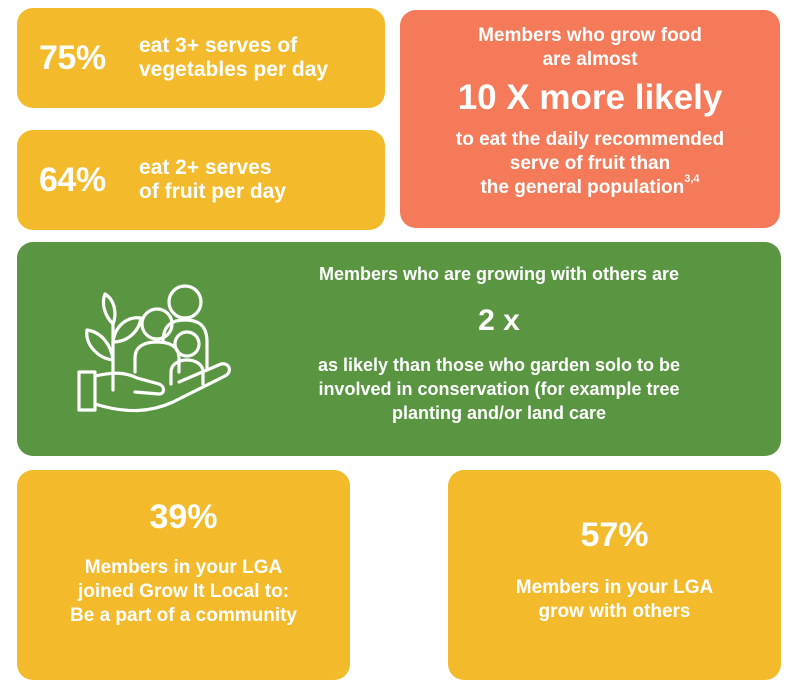 The width and height of the screenshot is (800, 697). I want to click on joined-line-1: Members in your LGA, so click(183, 567).